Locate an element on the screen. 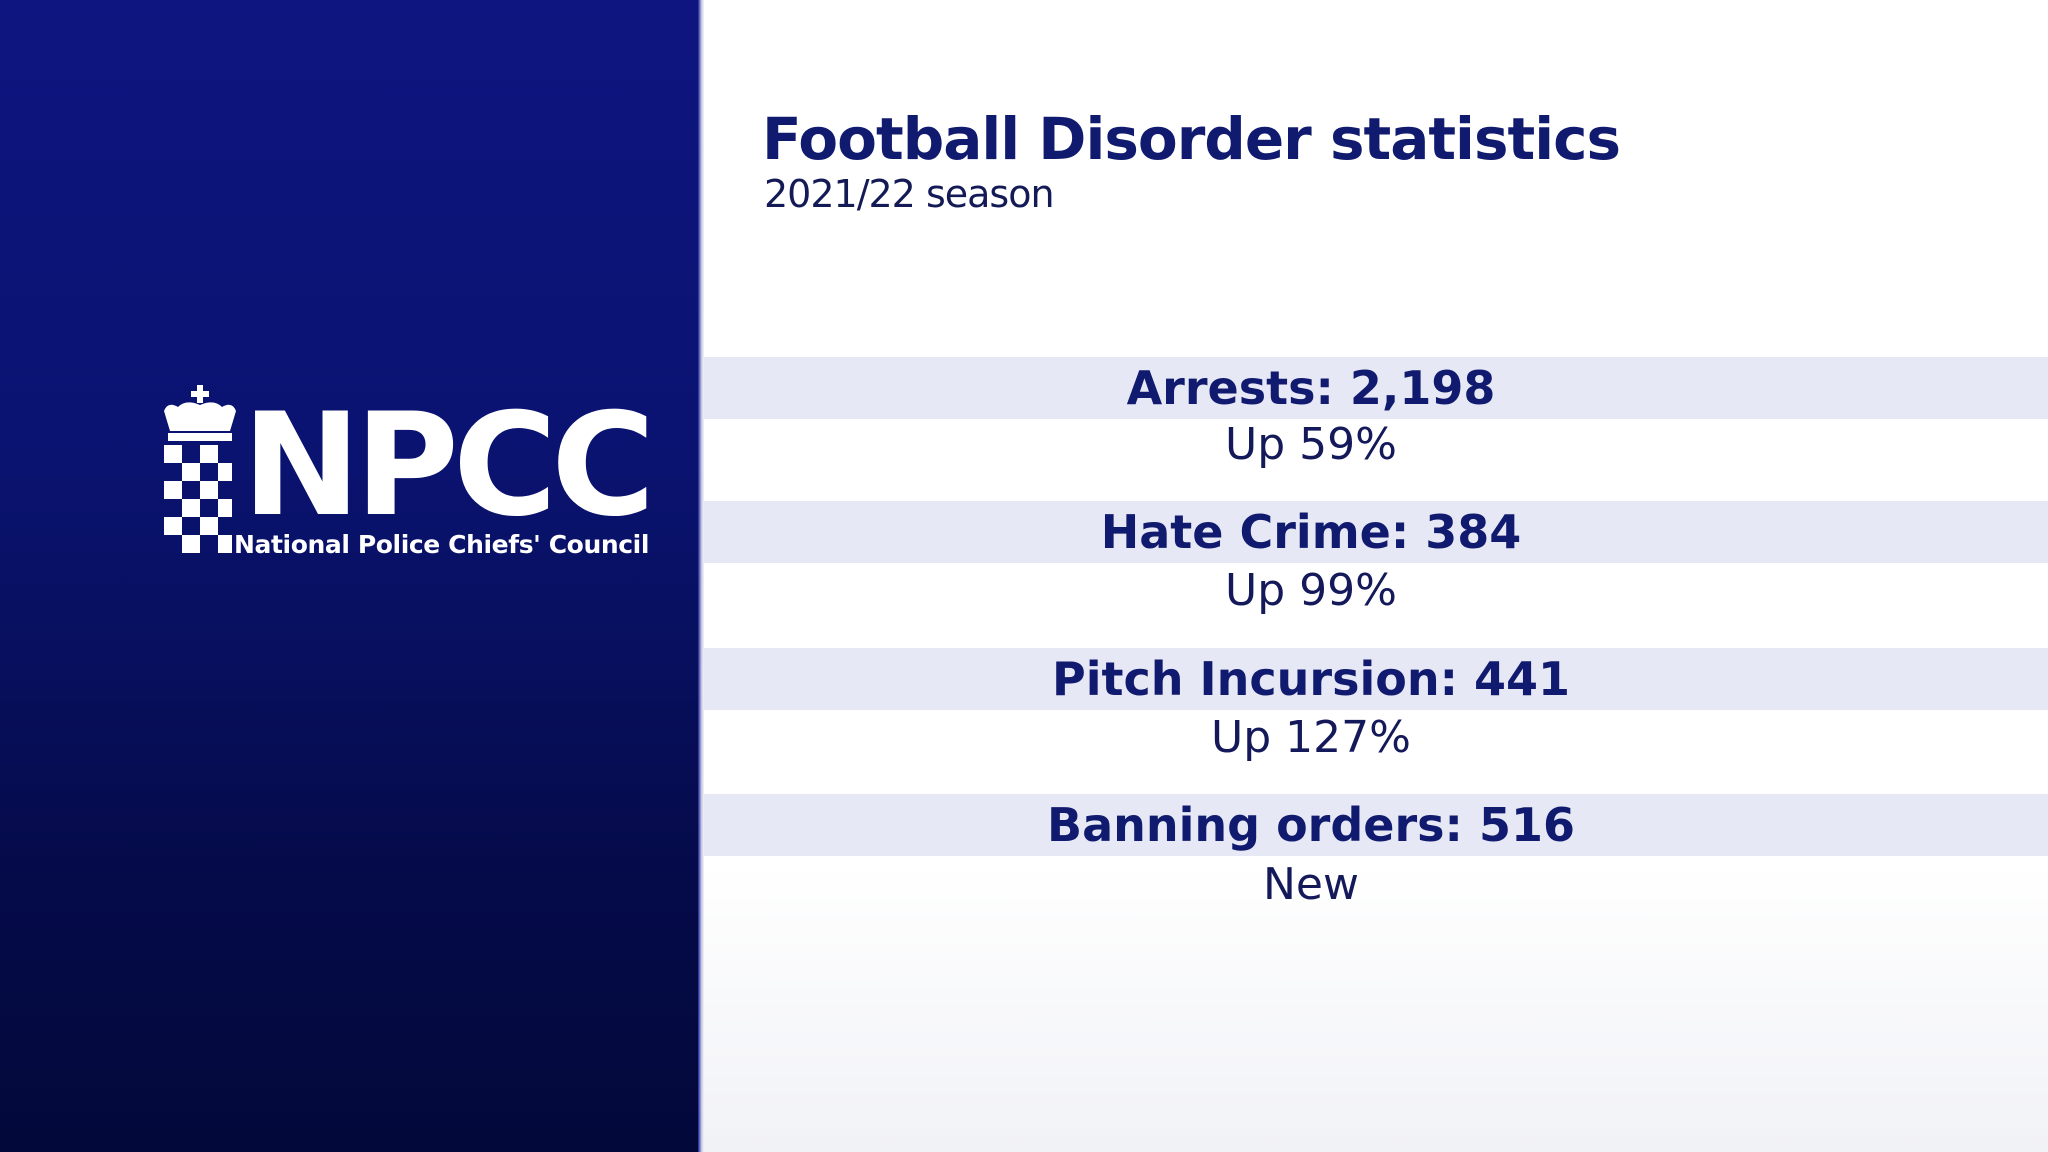 The height and width of the screenshot is (1152, 2048). npcc-logo is located at coordinates (410, 475).